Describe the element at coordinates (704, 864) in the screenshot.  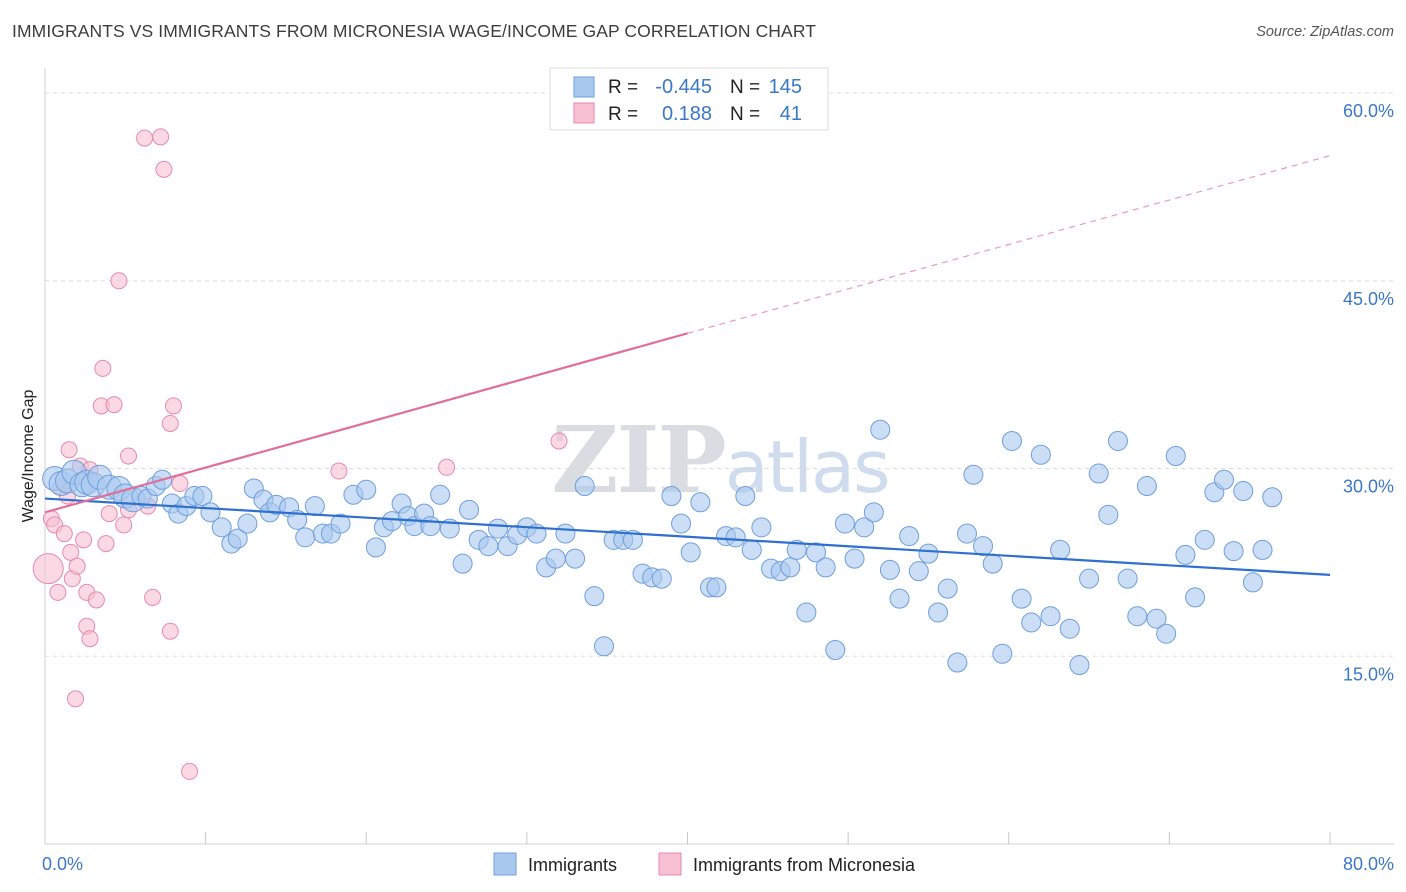
I see `bottom-legend: Immigrants Immigrants from Micronesia` at that location.